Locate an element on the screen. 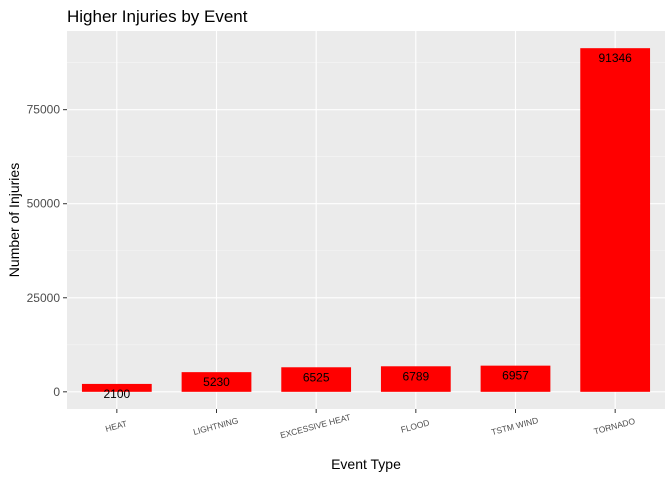 Image resolution: width=672 pixels, height=480 pixels. y-axis-title: Number of Injuries is located at coordinates (14, 220).